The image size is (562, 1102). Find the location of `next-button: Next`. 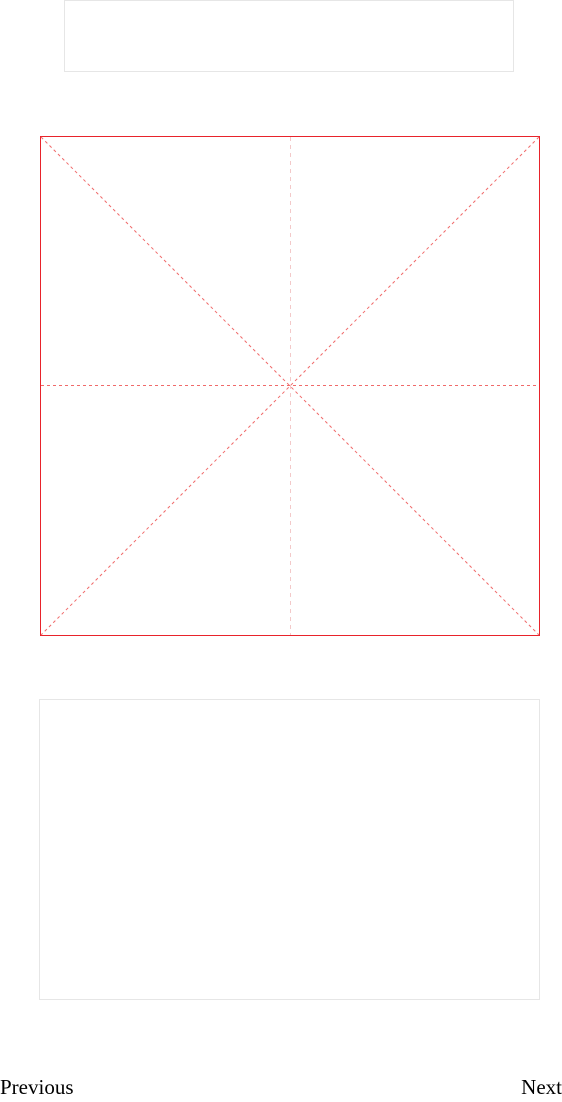

next-button: Next is located at coordinates (541, 1087).